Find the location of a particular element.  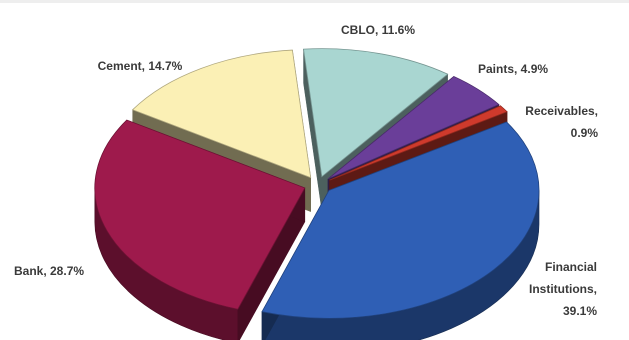

label-financial-institutions: Financial Institutions, 39.1% is located at coordinates (563, 289).